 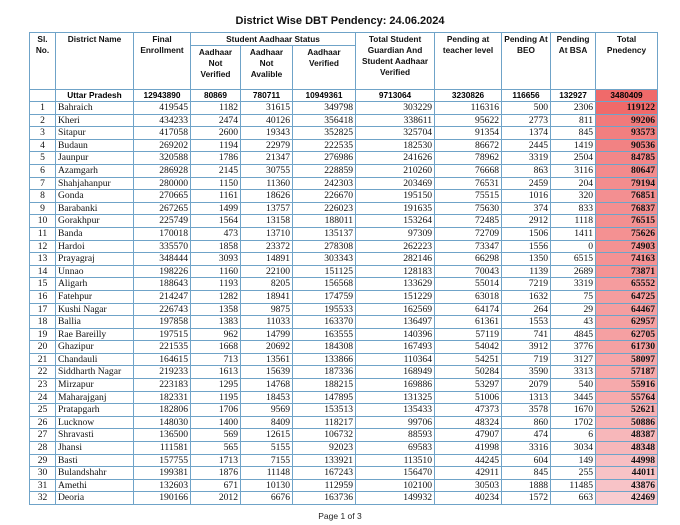 What do you see at coordinates (573, 448) in the screenshot?
I see `value-cell: 3034` at bounding box center [573, 448].